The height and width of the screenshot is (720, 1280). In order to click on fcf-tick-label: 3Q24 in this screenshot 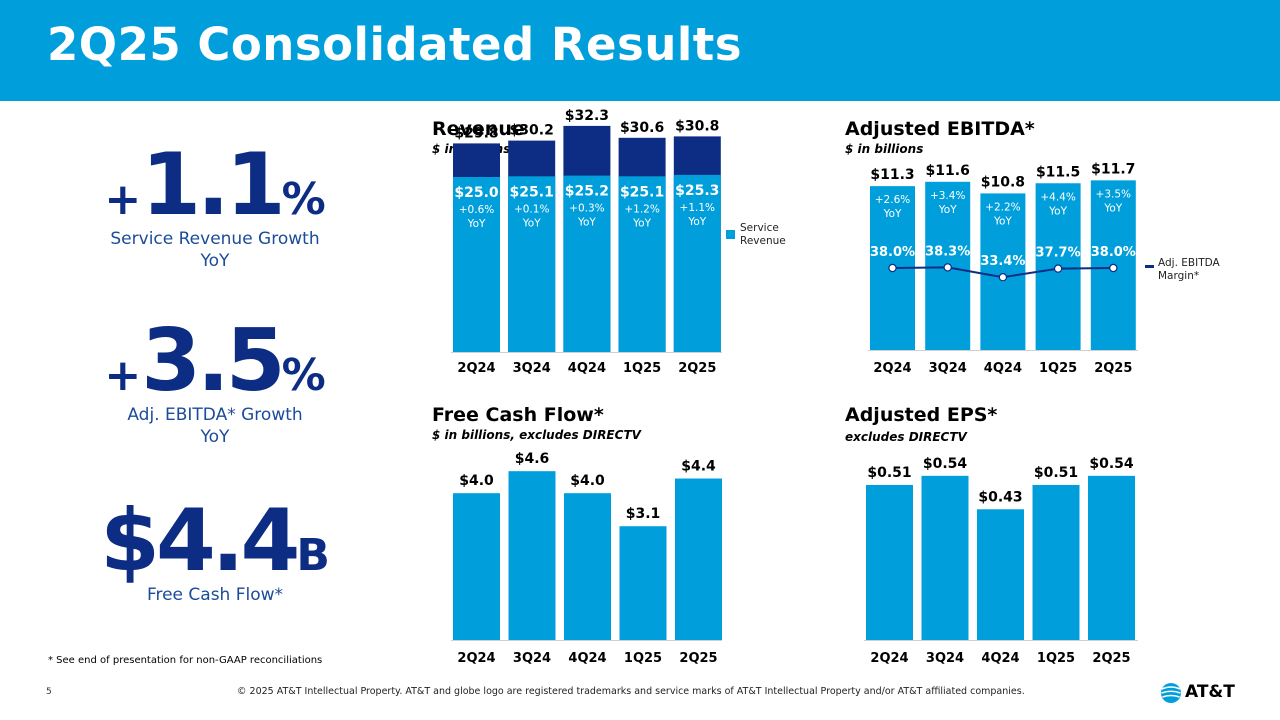, I will do `click(532, 658)`.